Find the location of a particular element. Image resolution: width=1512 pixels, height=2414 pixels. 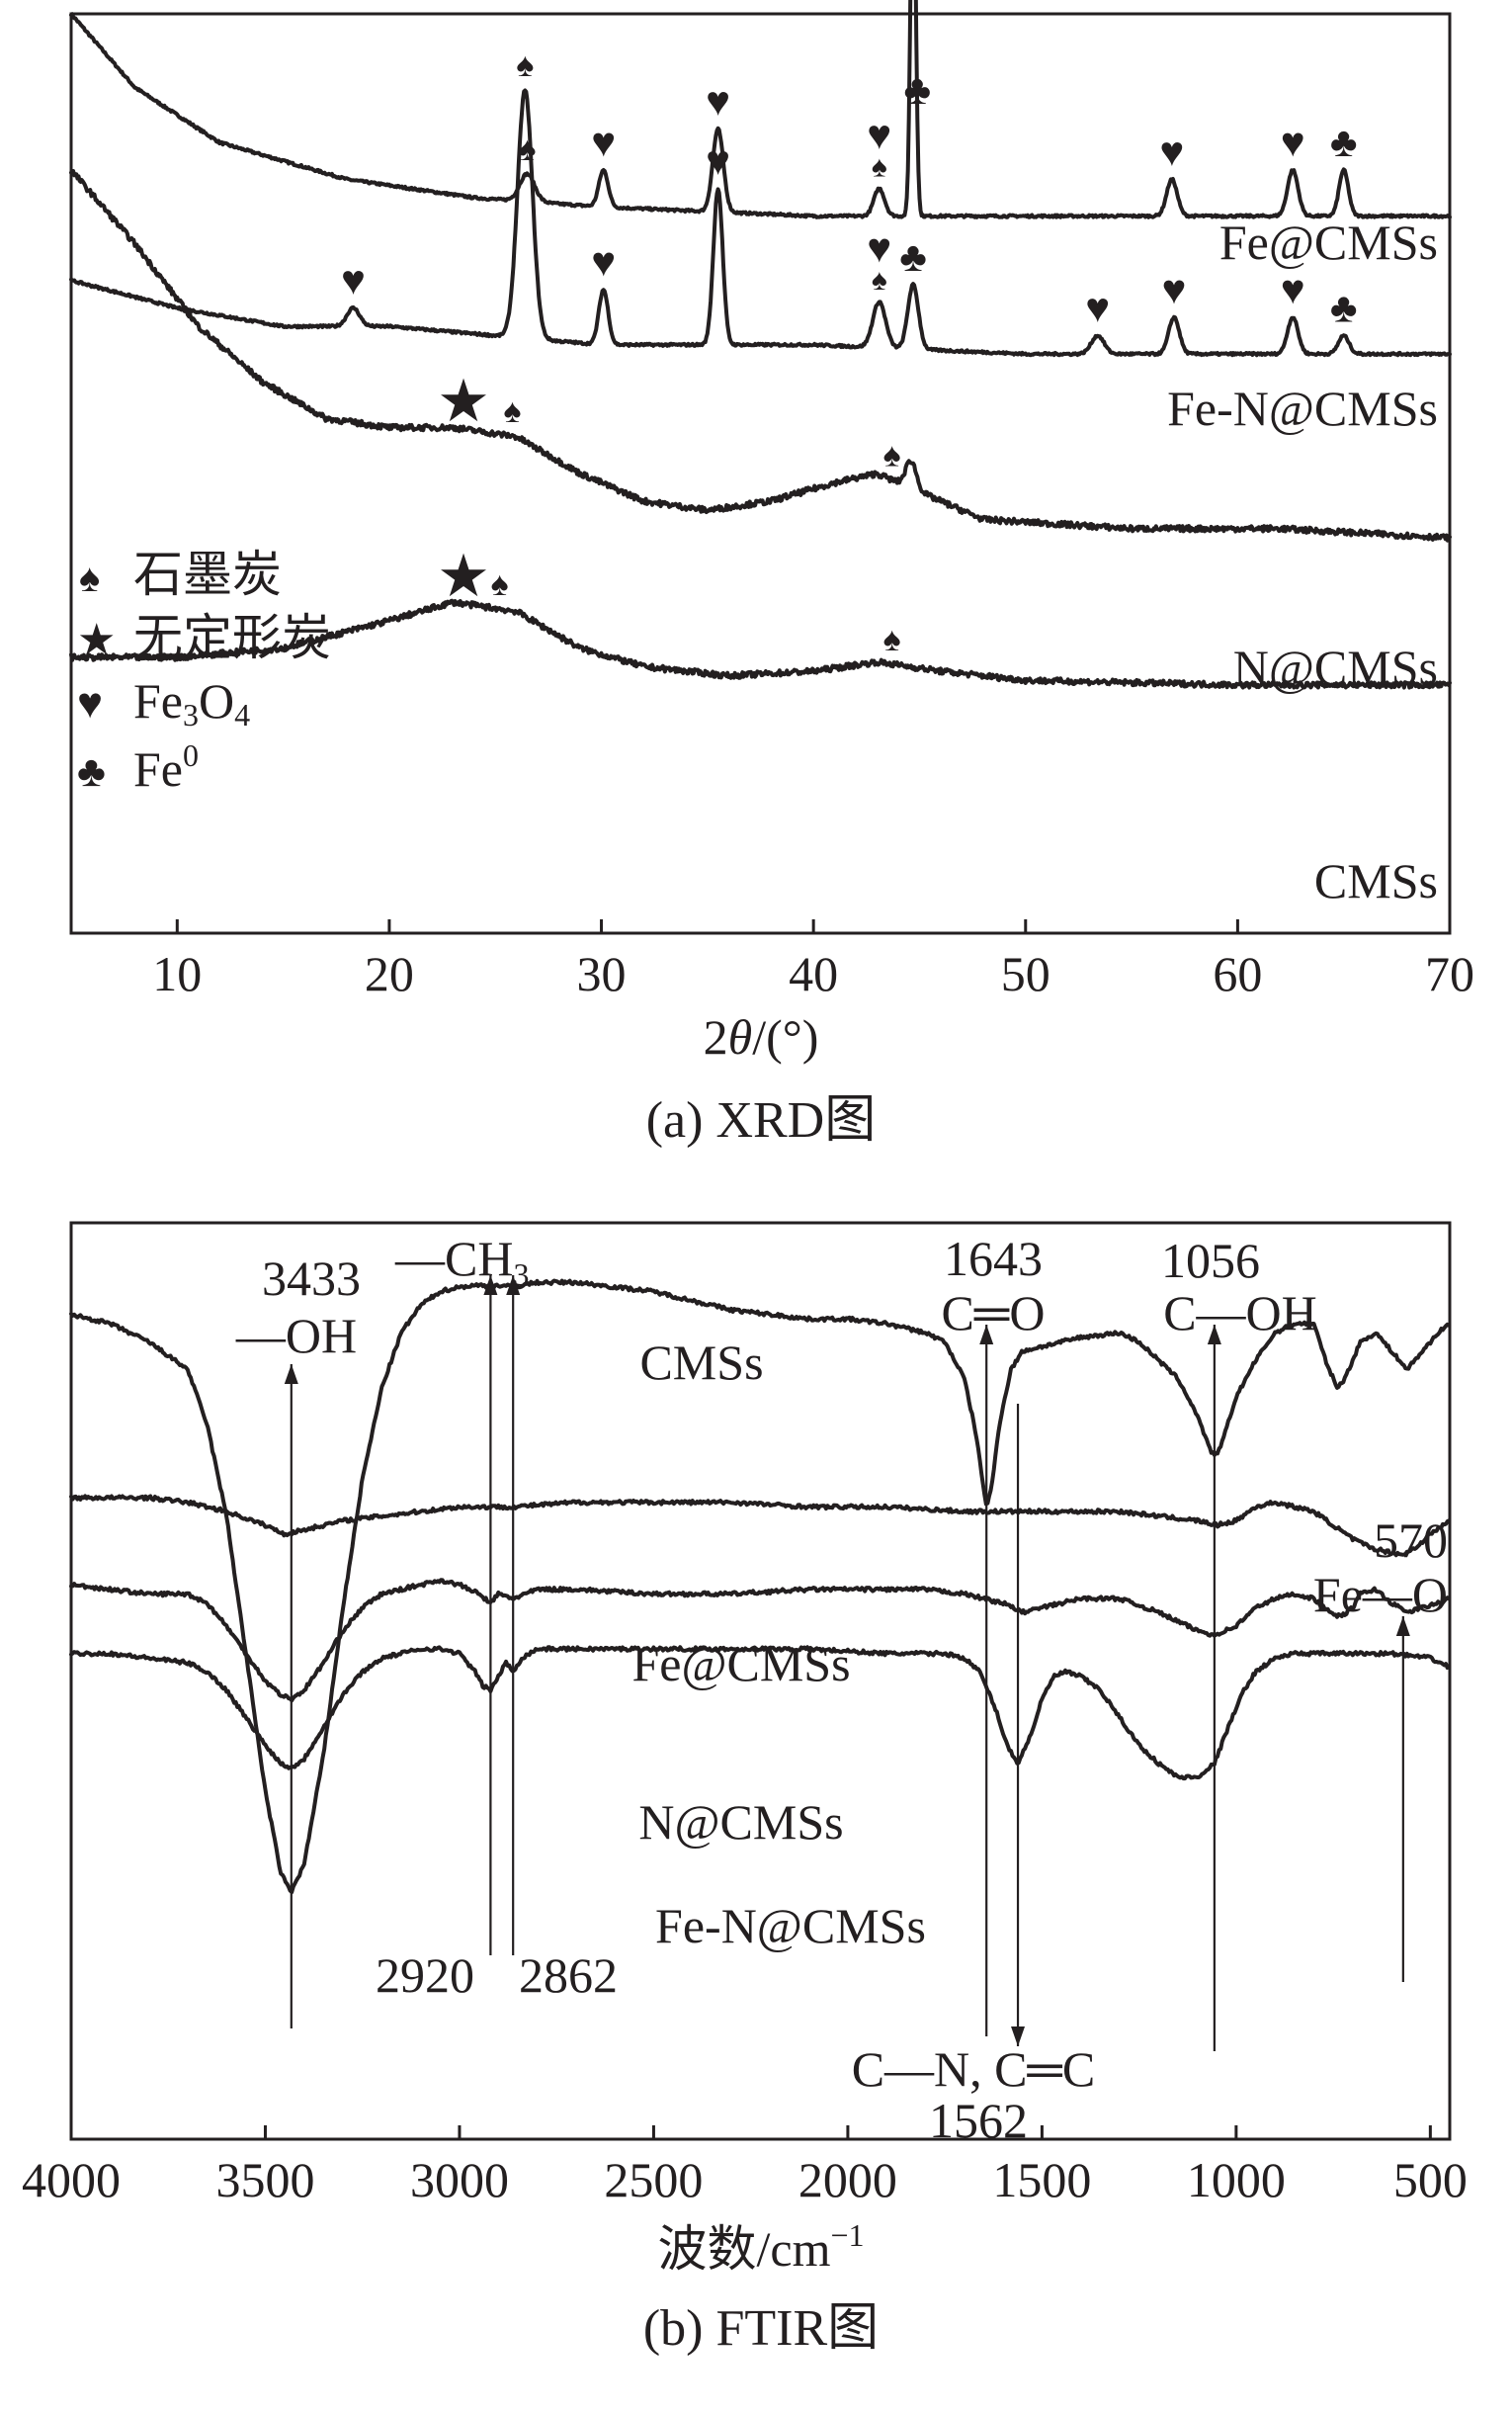

ftir-tick-label: 1000 is located at coordinates (1236, 2179).